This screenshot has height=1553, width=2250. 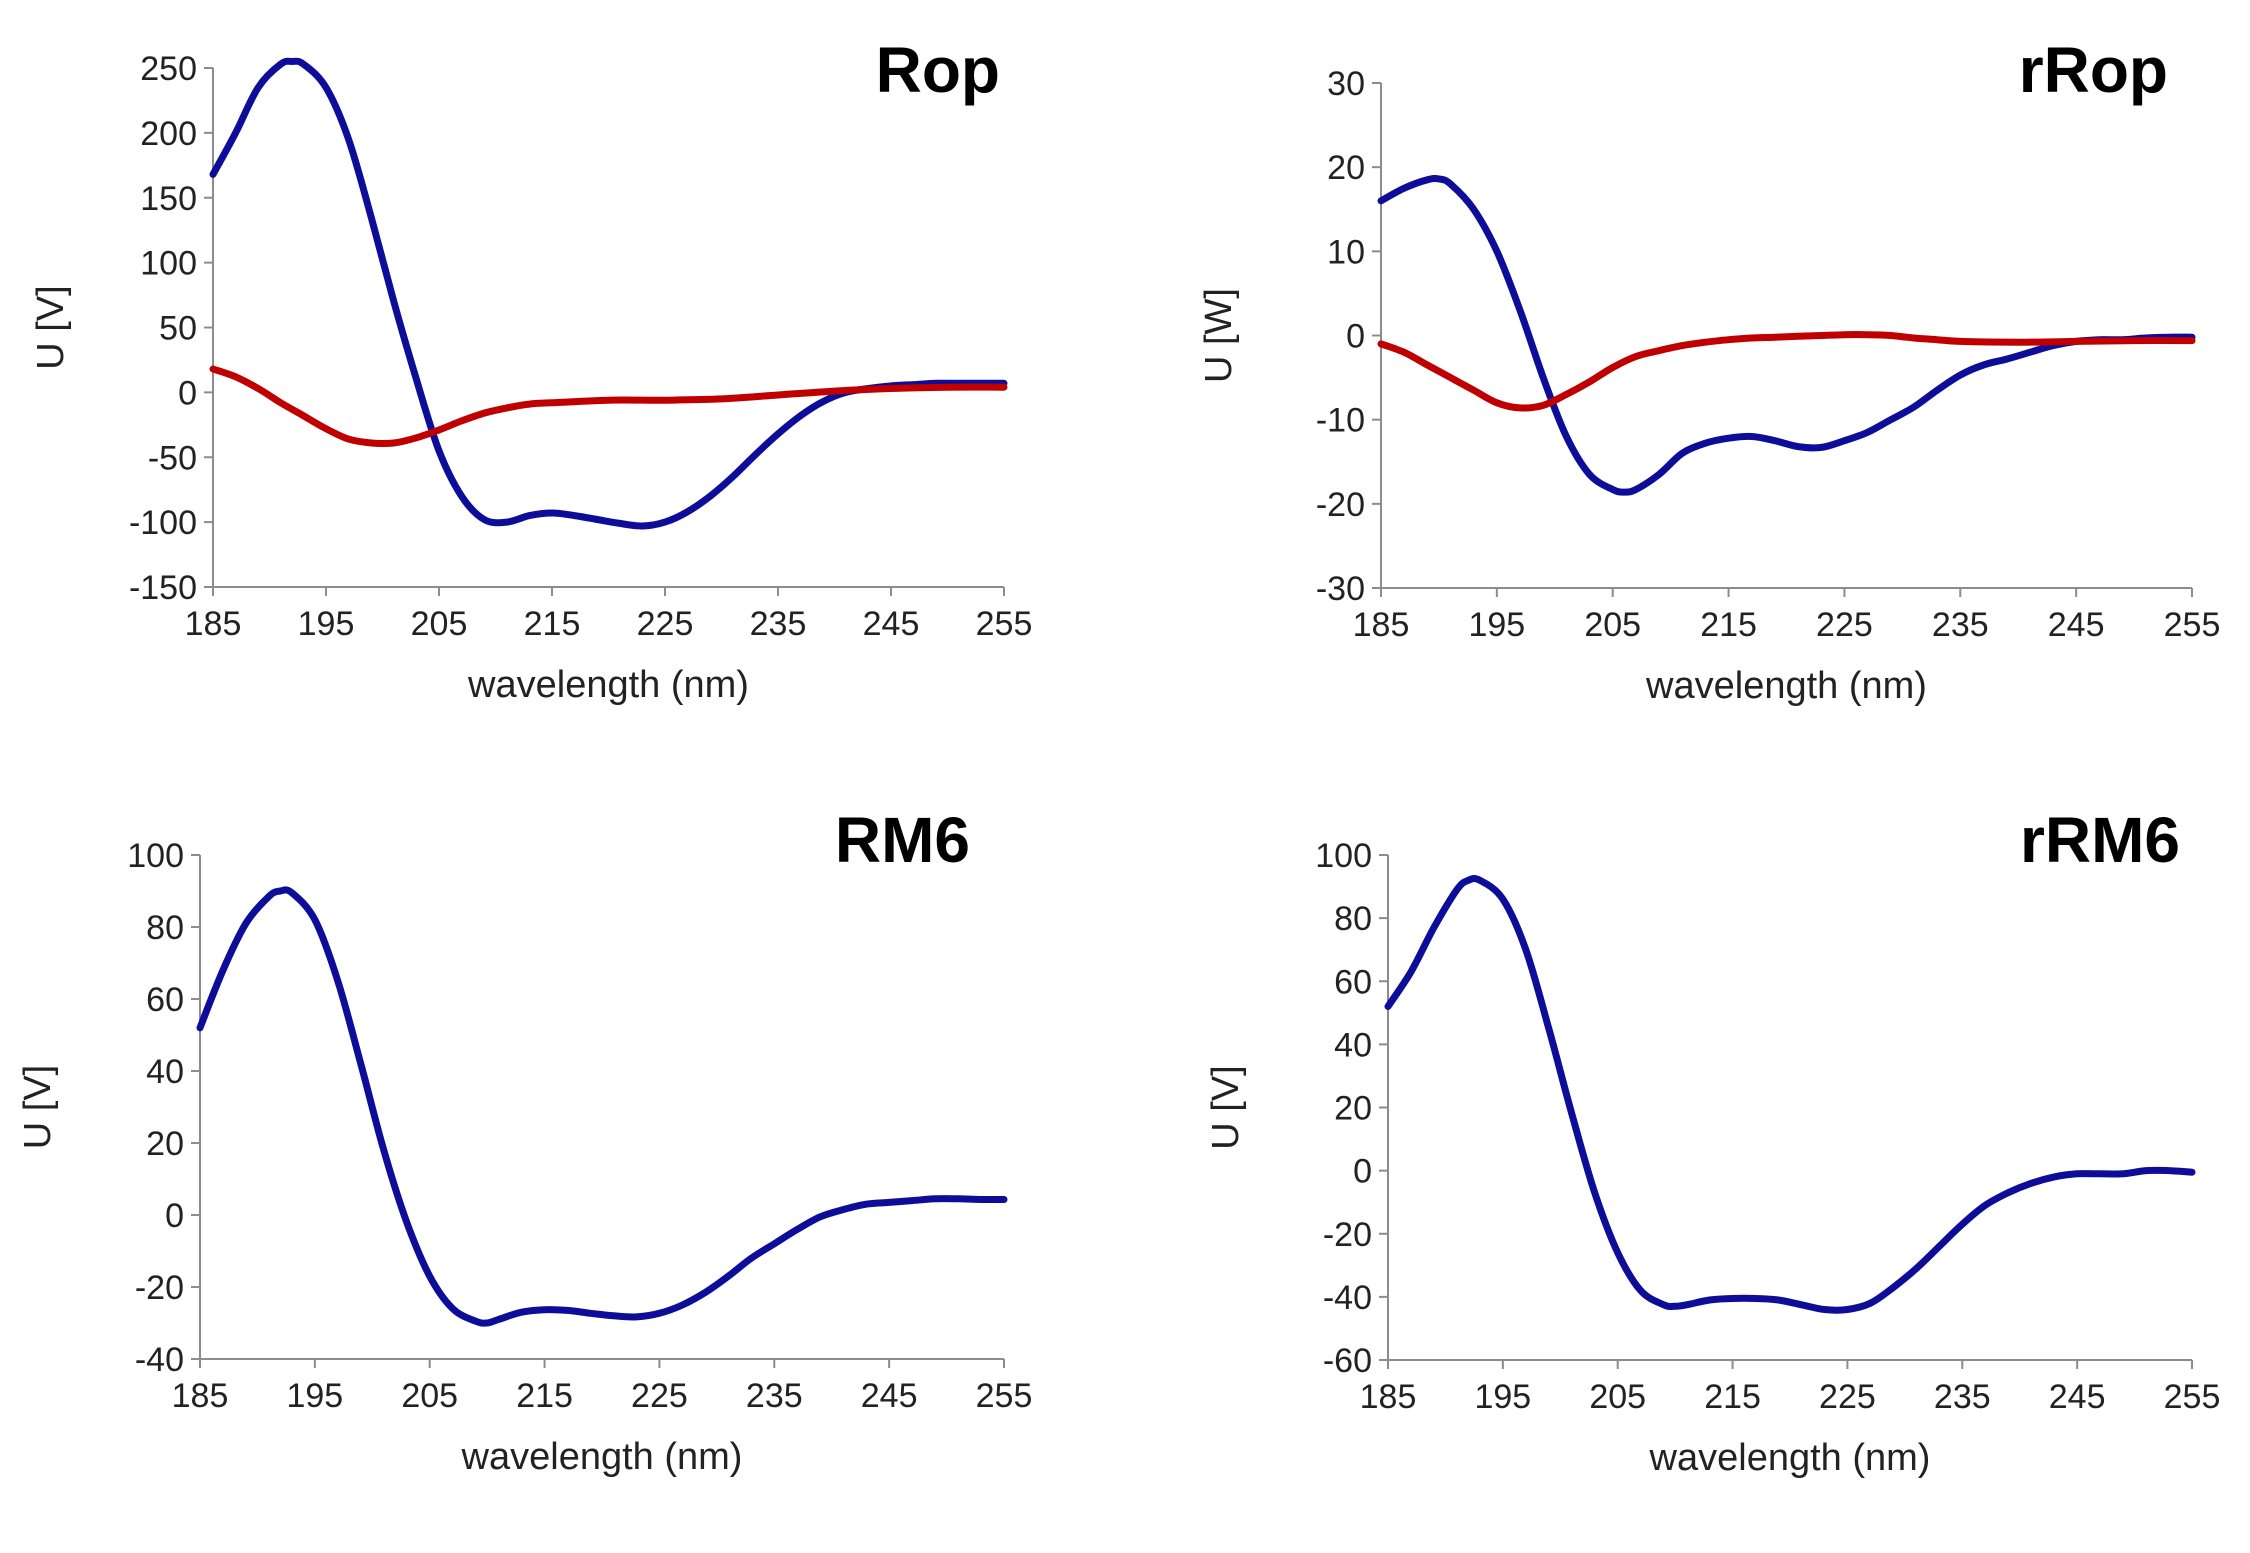 What do you see at coordinates (172, 458) in the screenshot?
I see `y-tick-label: -50` at bounding box center [172, 458].